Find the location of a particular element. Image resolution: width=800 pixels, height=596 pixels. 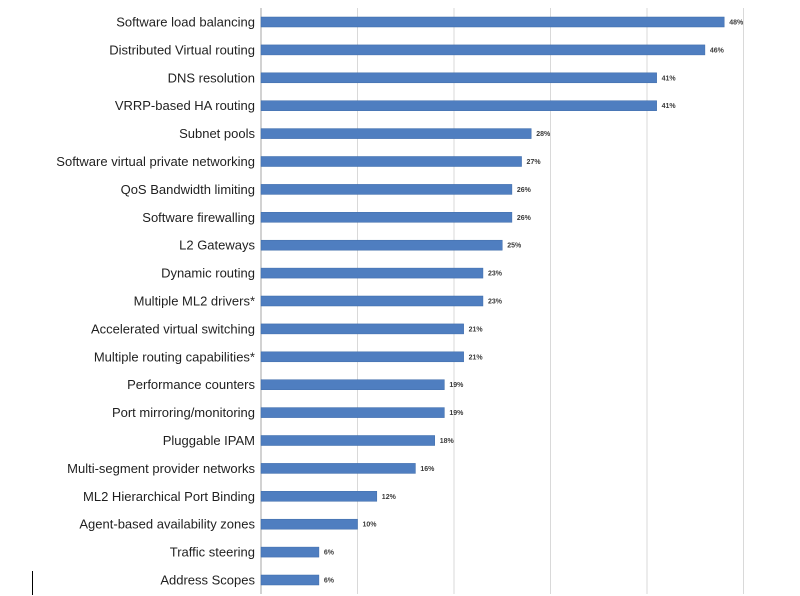

data-label: 18% is located at coordinates (447, 441).